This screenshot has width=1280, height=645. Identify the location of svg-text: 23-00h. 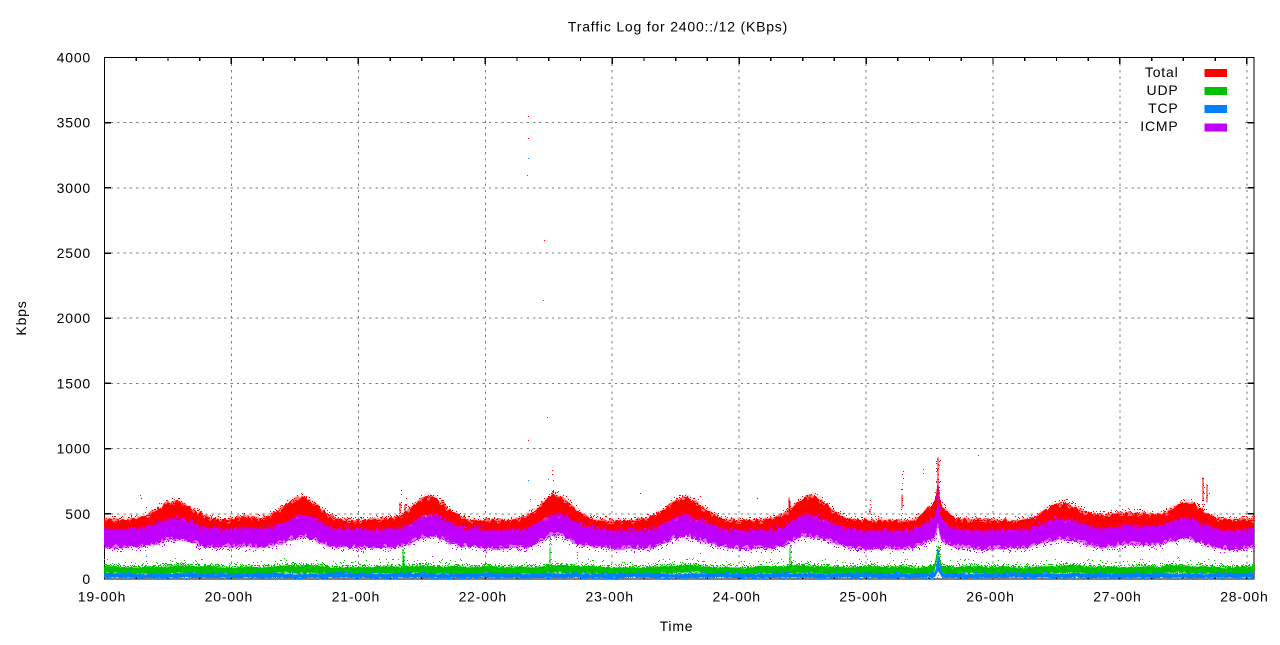
(609, 597).